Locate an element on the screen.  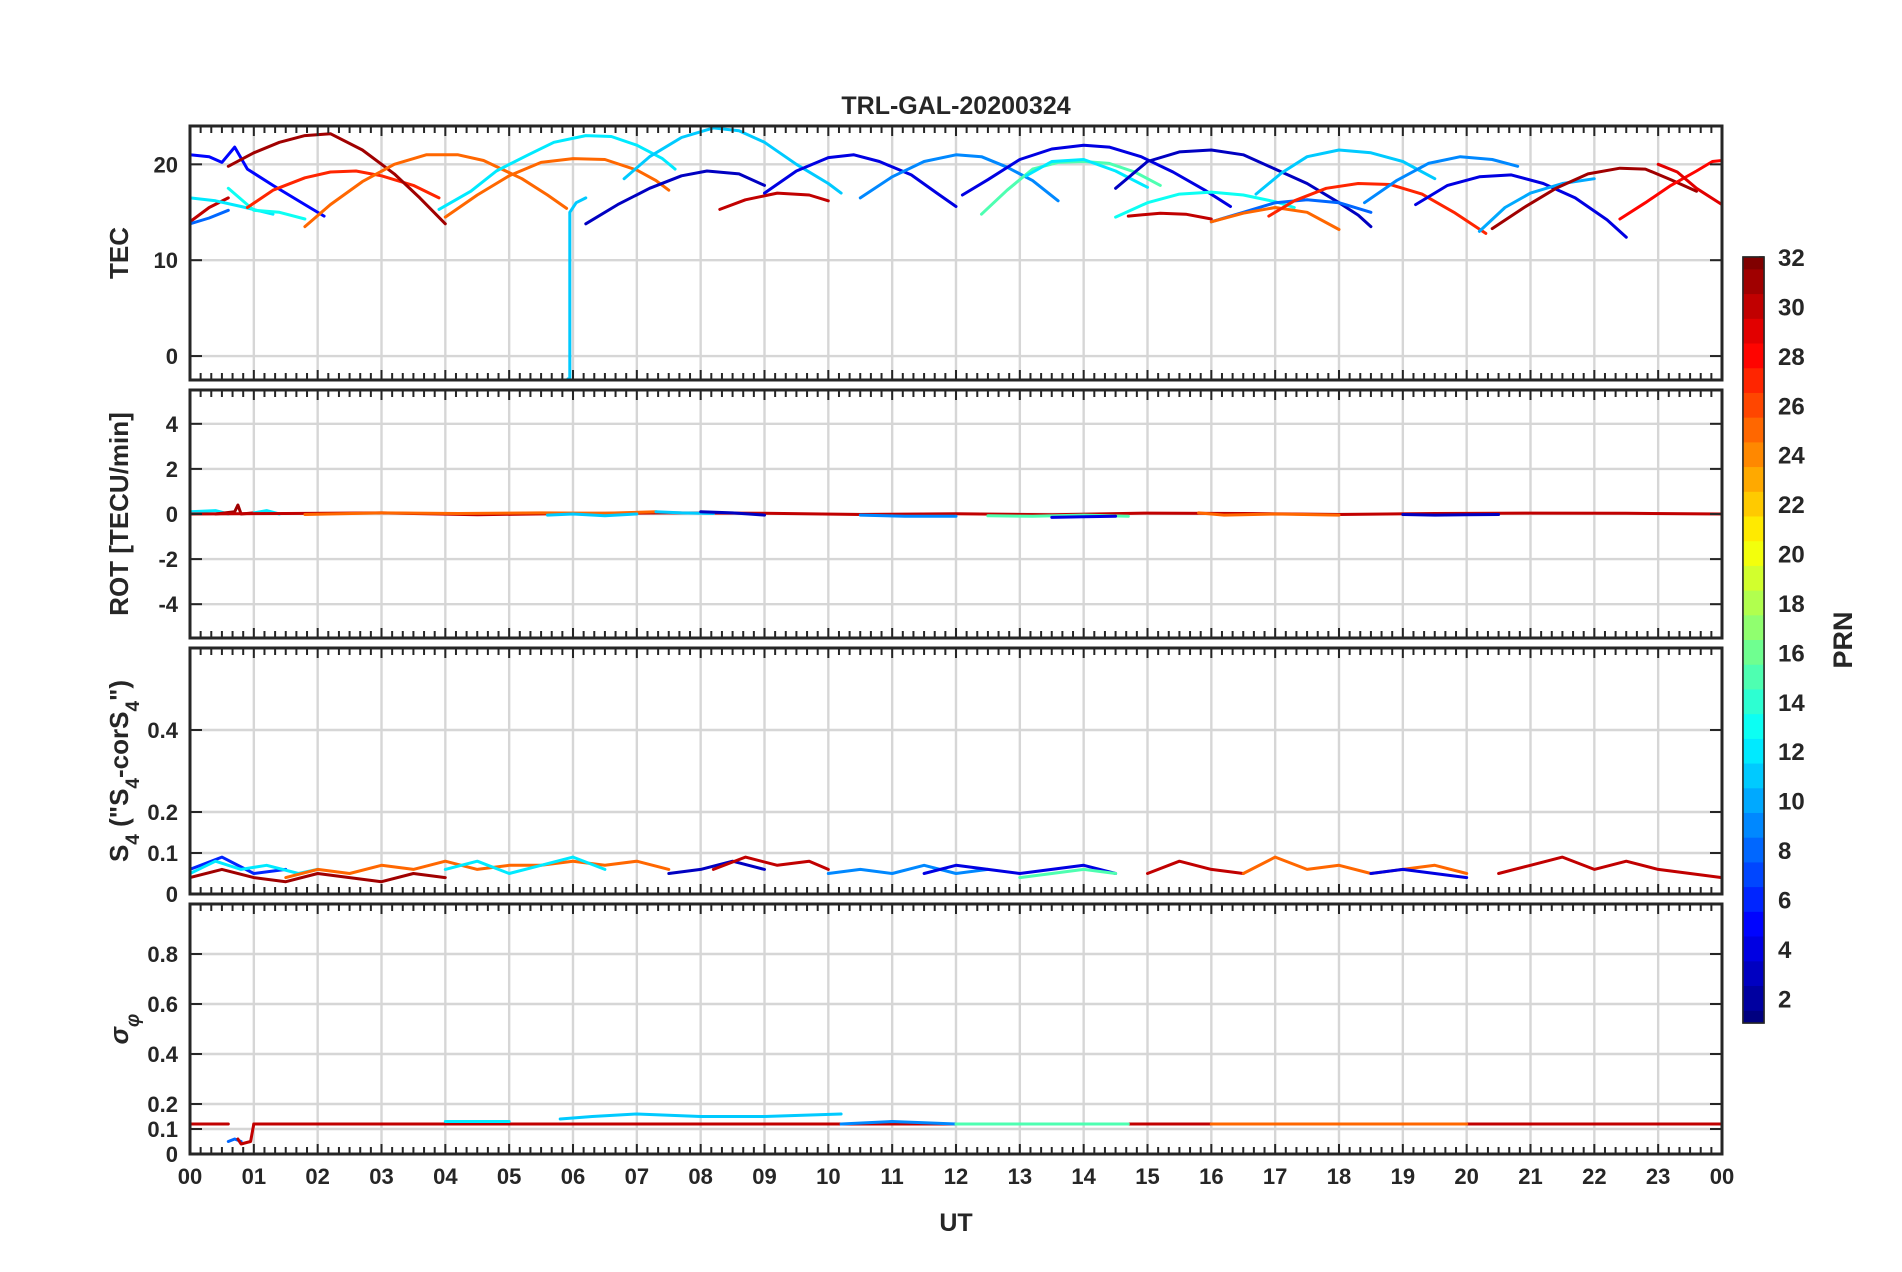
x-tick-label: 16 is located at coordinates (1211, 1176).